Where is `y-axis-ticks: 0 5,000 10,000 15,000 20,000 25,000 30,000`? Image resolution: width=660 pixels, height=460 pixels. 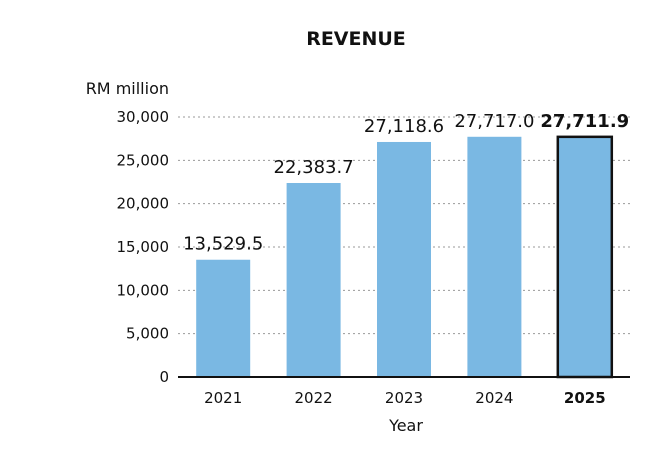
y-axis-ticks: 0 5,000 10,000 15,000 20,000 25,000 30,000 is located at coordinates (143, 247).